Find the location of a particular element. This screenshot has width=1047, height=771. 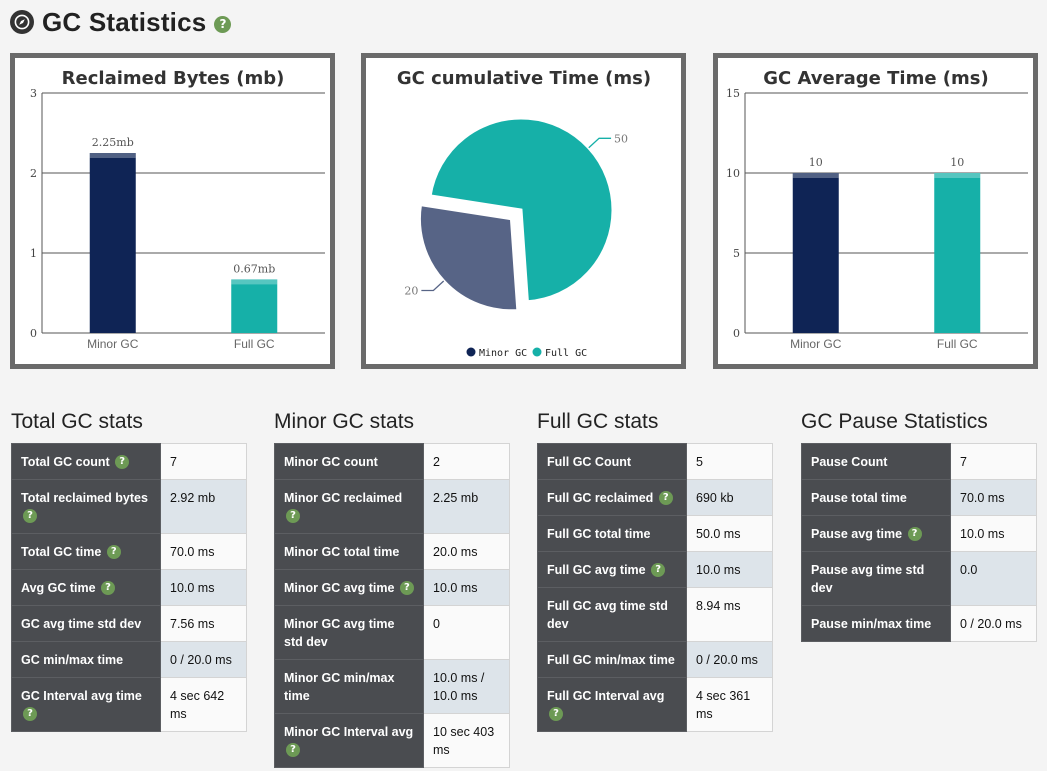

y-tick-label: 3 is located at coordinates (33, 93).